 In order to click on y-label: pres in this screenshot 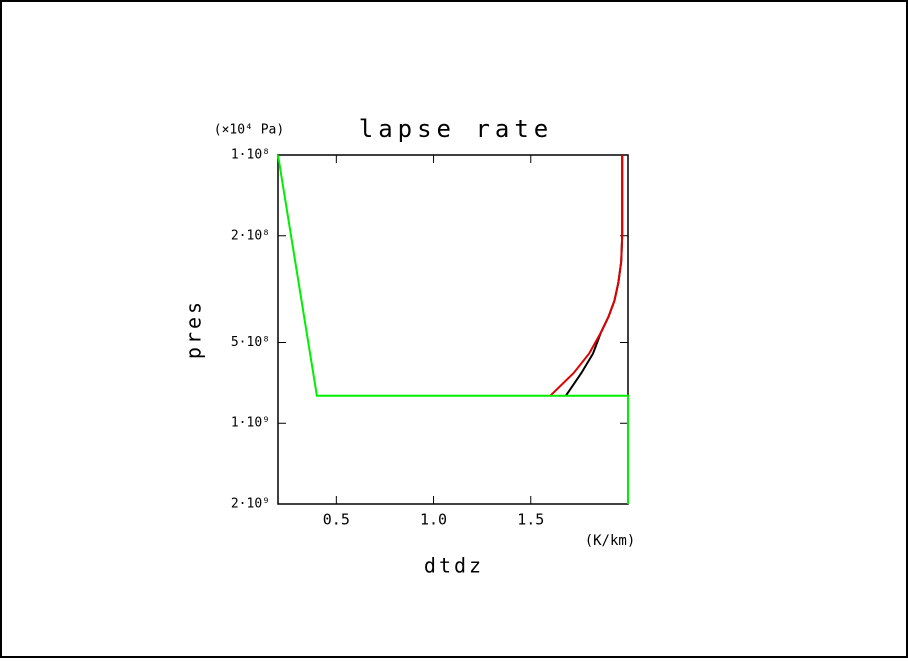, I will do `click(194, 329)`.